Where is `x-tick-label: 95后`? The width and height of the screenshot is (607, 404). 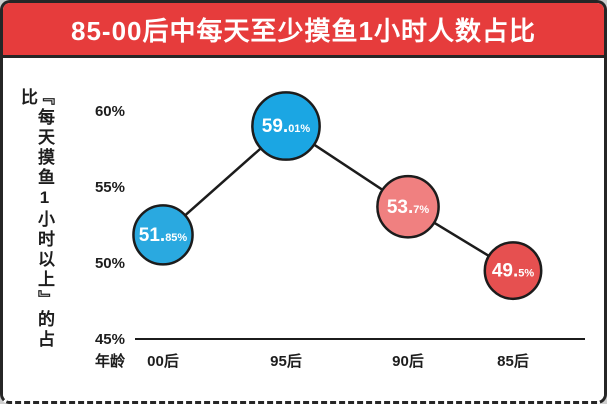 x-tick-label: 95后 is located at coordinates (286, 361).